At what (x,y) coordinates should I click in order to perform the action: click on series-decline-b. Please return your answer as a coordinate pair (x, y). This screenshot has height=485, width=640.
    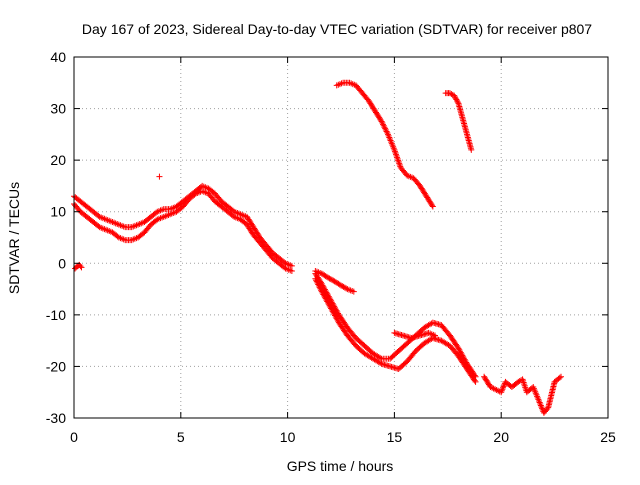
    Looking at the image, I should click on (395, 330).